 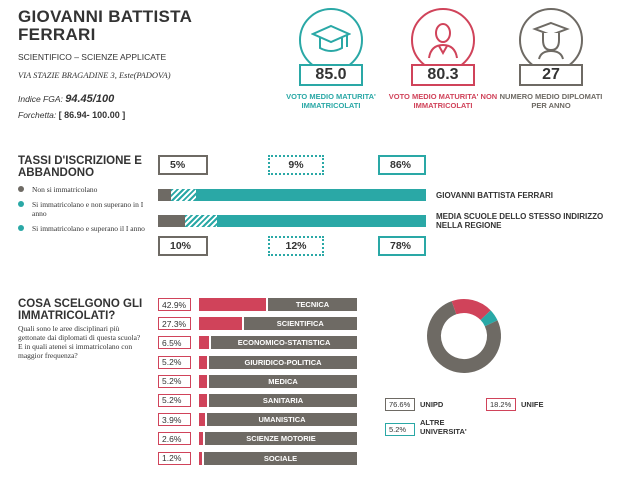 I want to click on category-label: ECONOMICO-STATISTICA, so click(x=284, y=343).